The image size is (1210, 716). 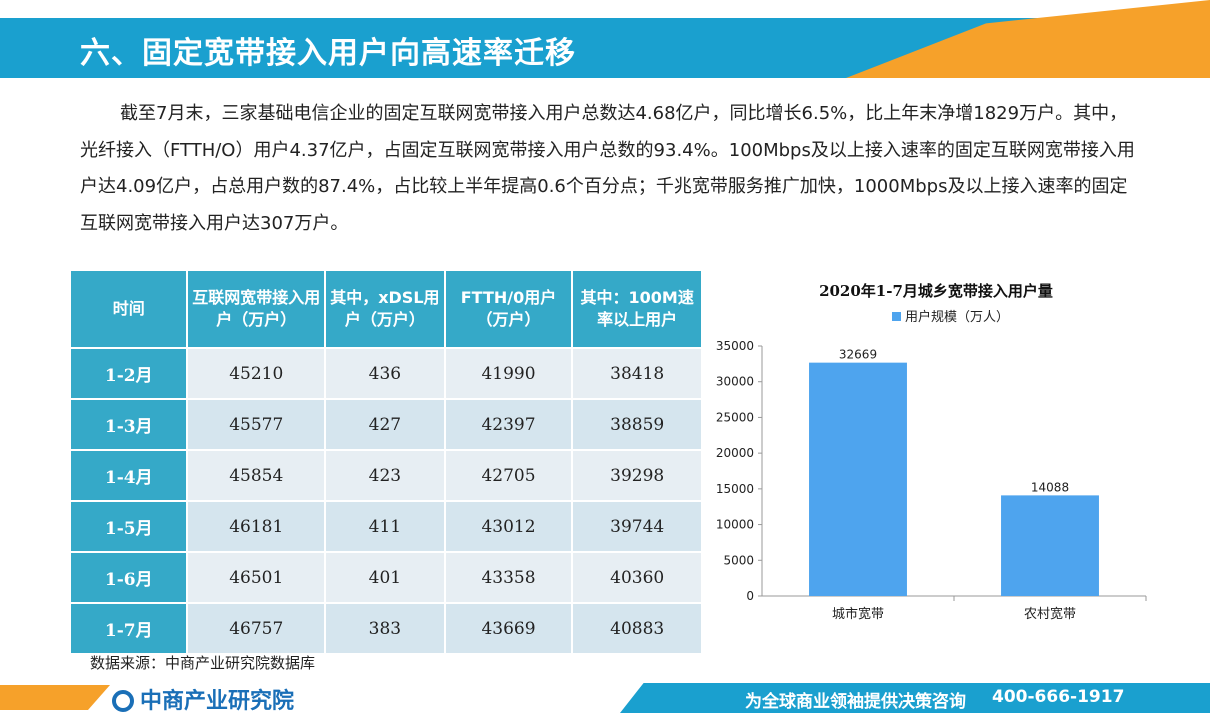 I want to click on cell-ftth: 43012, so click(x=508, y=526).